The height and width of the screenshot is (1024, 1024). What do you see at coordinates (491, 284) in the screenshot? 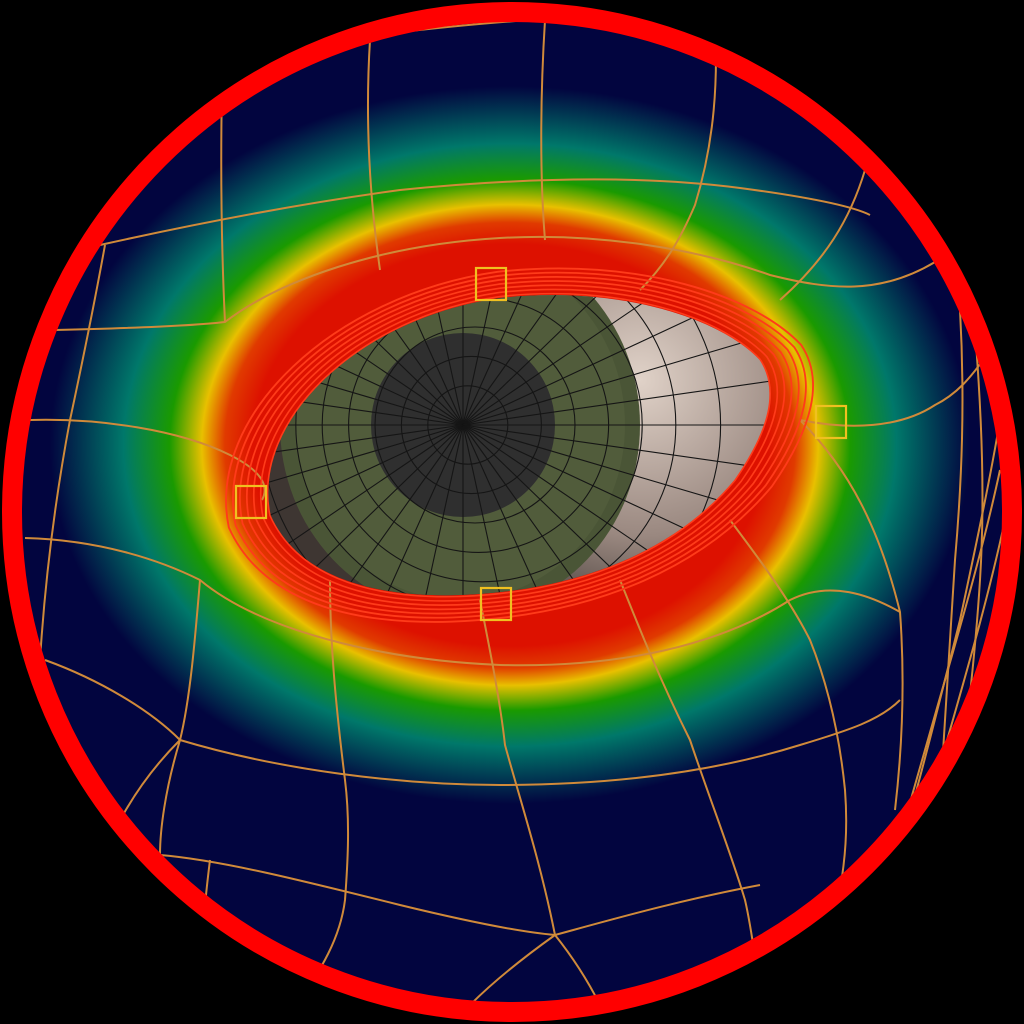
I see `vertex-handle-top` at bounding box center [491, 284].